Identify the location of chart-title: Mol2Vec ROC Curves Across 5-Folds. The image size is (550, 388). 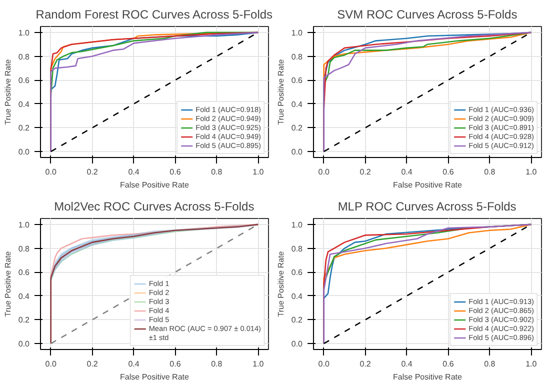
(154, 207).